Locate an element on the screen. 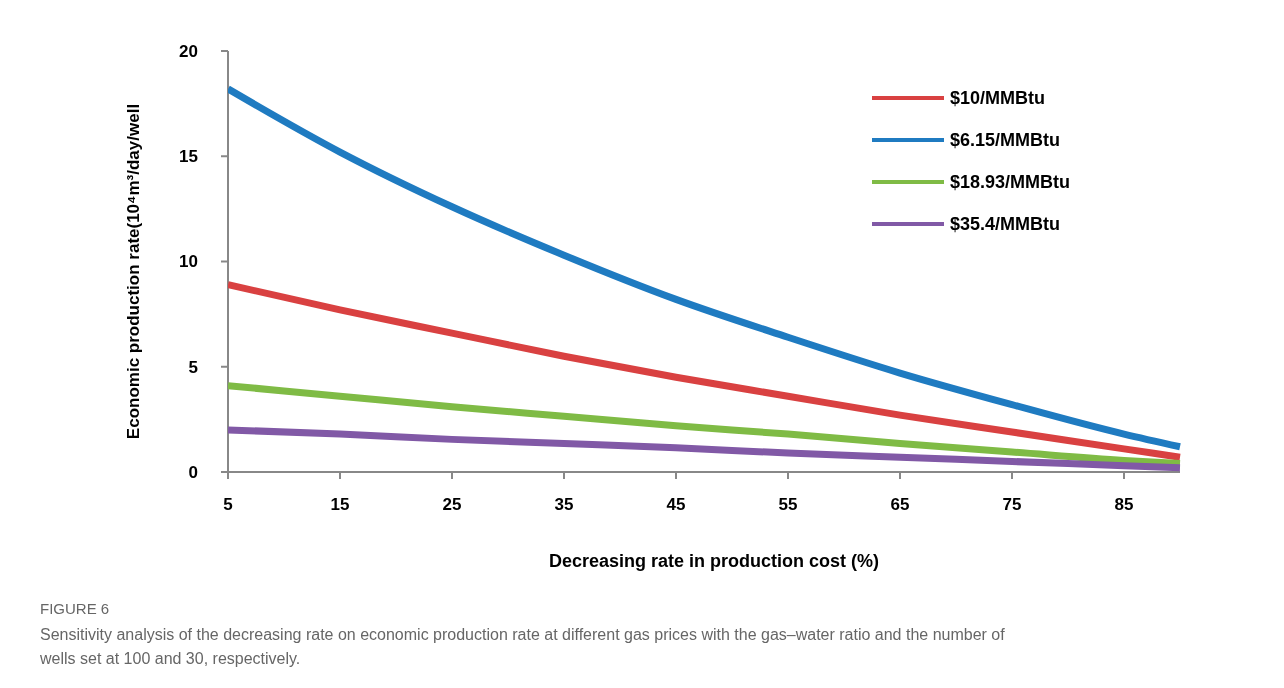  x-tick-label: 85 is located at coordinates (1124, 504).